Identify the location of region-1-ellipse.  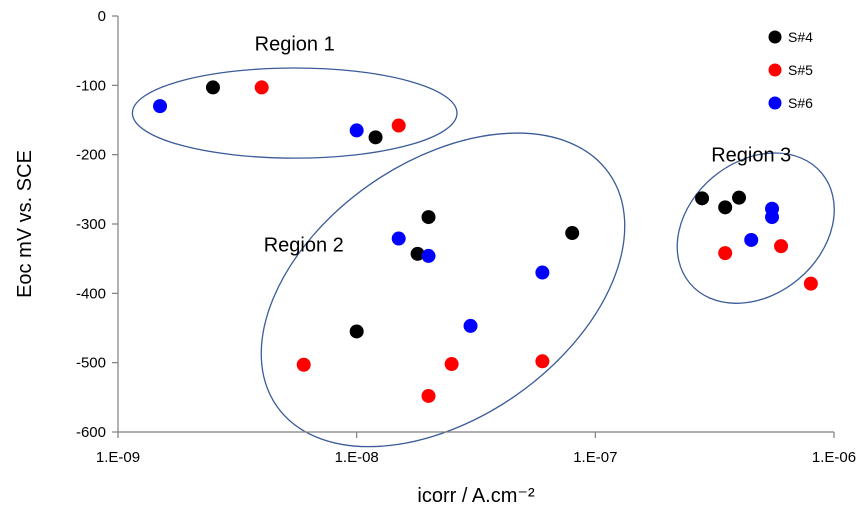
(294, 113).